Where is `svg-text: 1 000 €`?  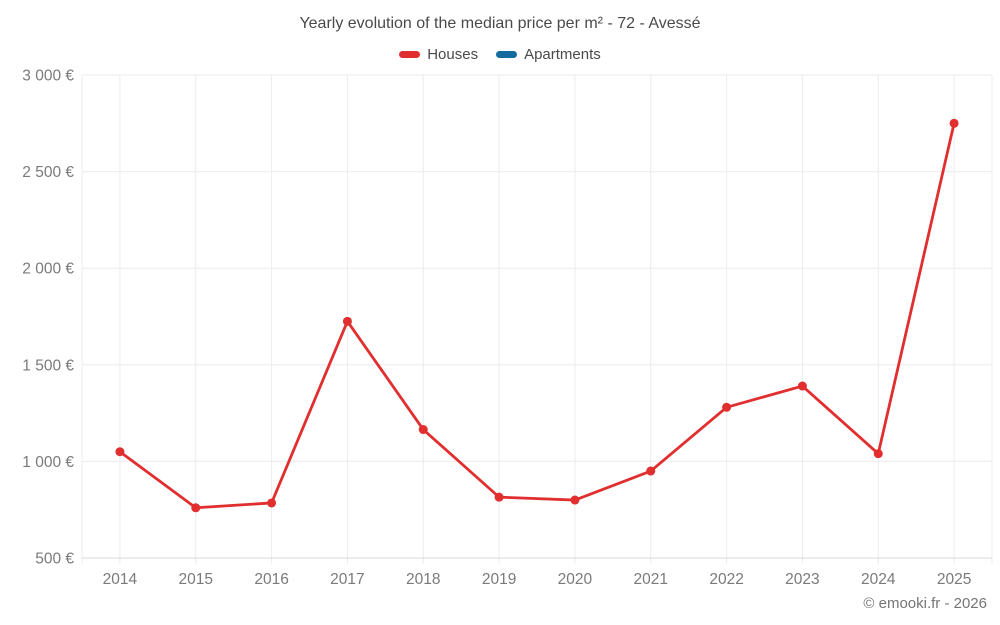
svg-text: 1 000 € is located at coordinates (48, 462).